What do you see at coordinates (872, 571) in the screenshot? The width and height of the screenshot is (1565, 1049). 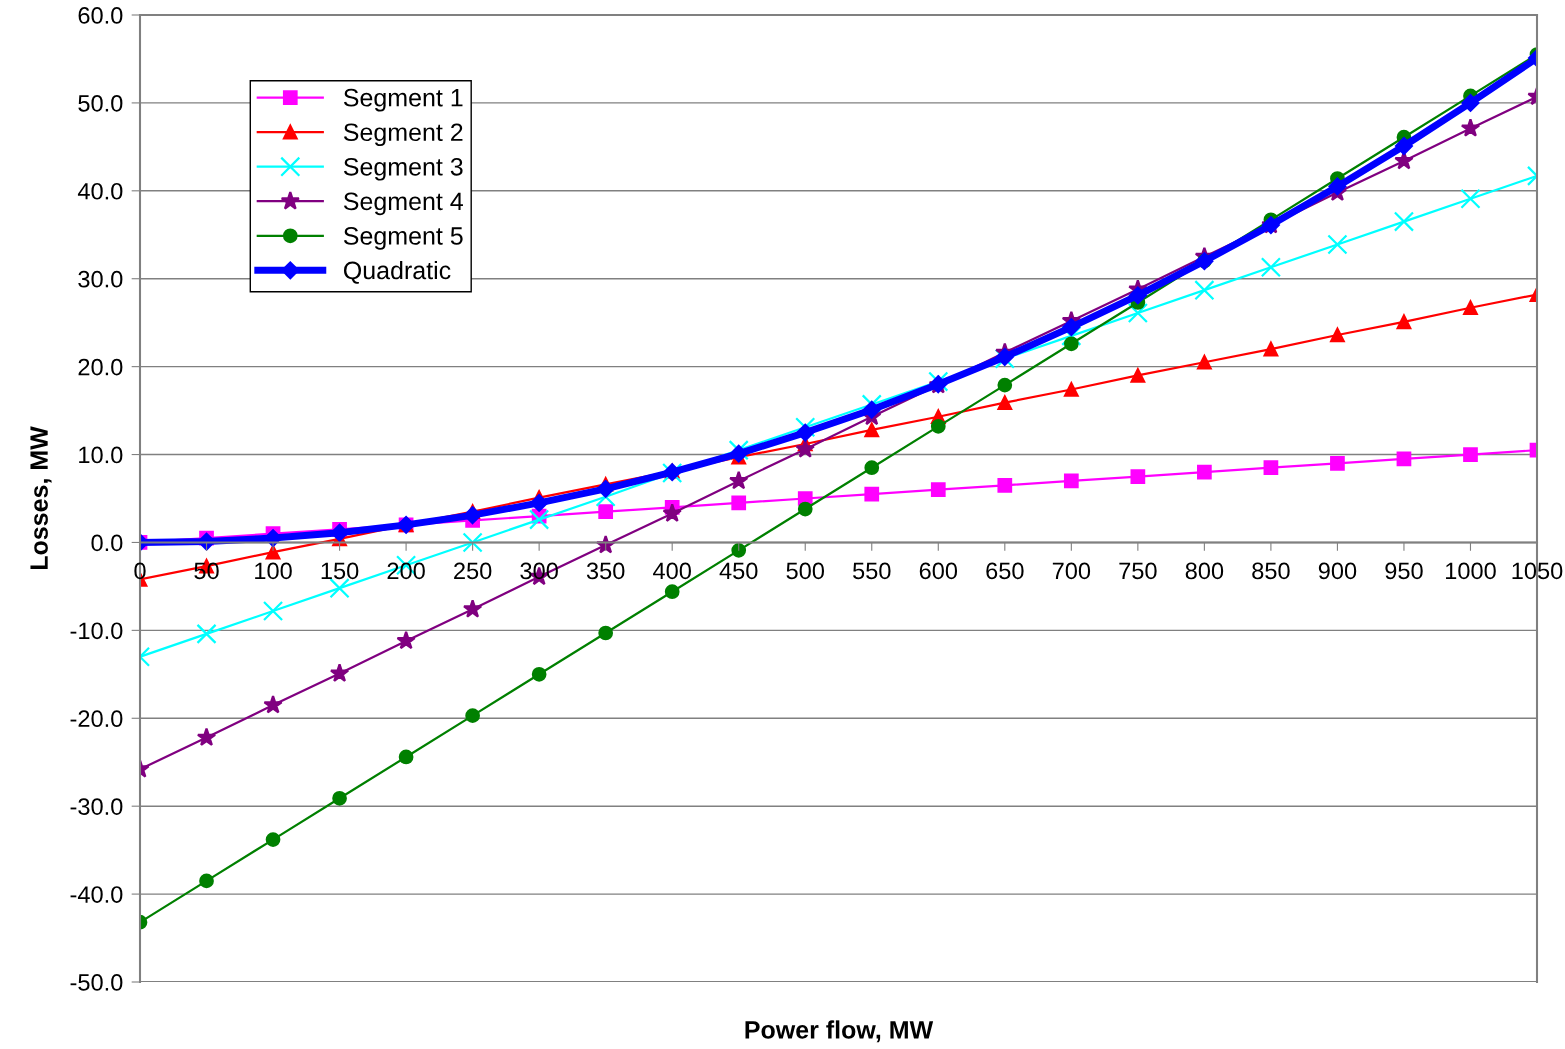 I see `x-tick-label: 550` at bounding box center [872, 571].